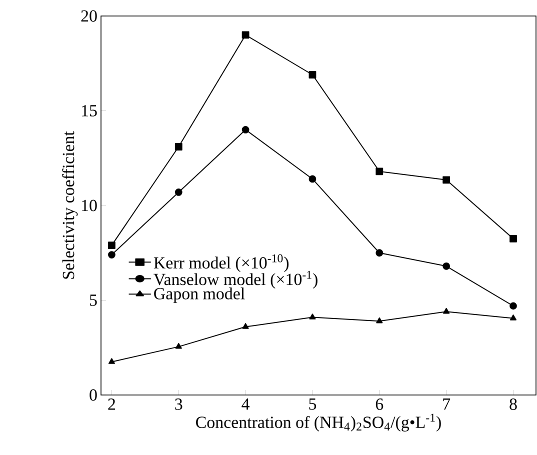  I want to click on x-tick-label: 2, so click(112, 404).